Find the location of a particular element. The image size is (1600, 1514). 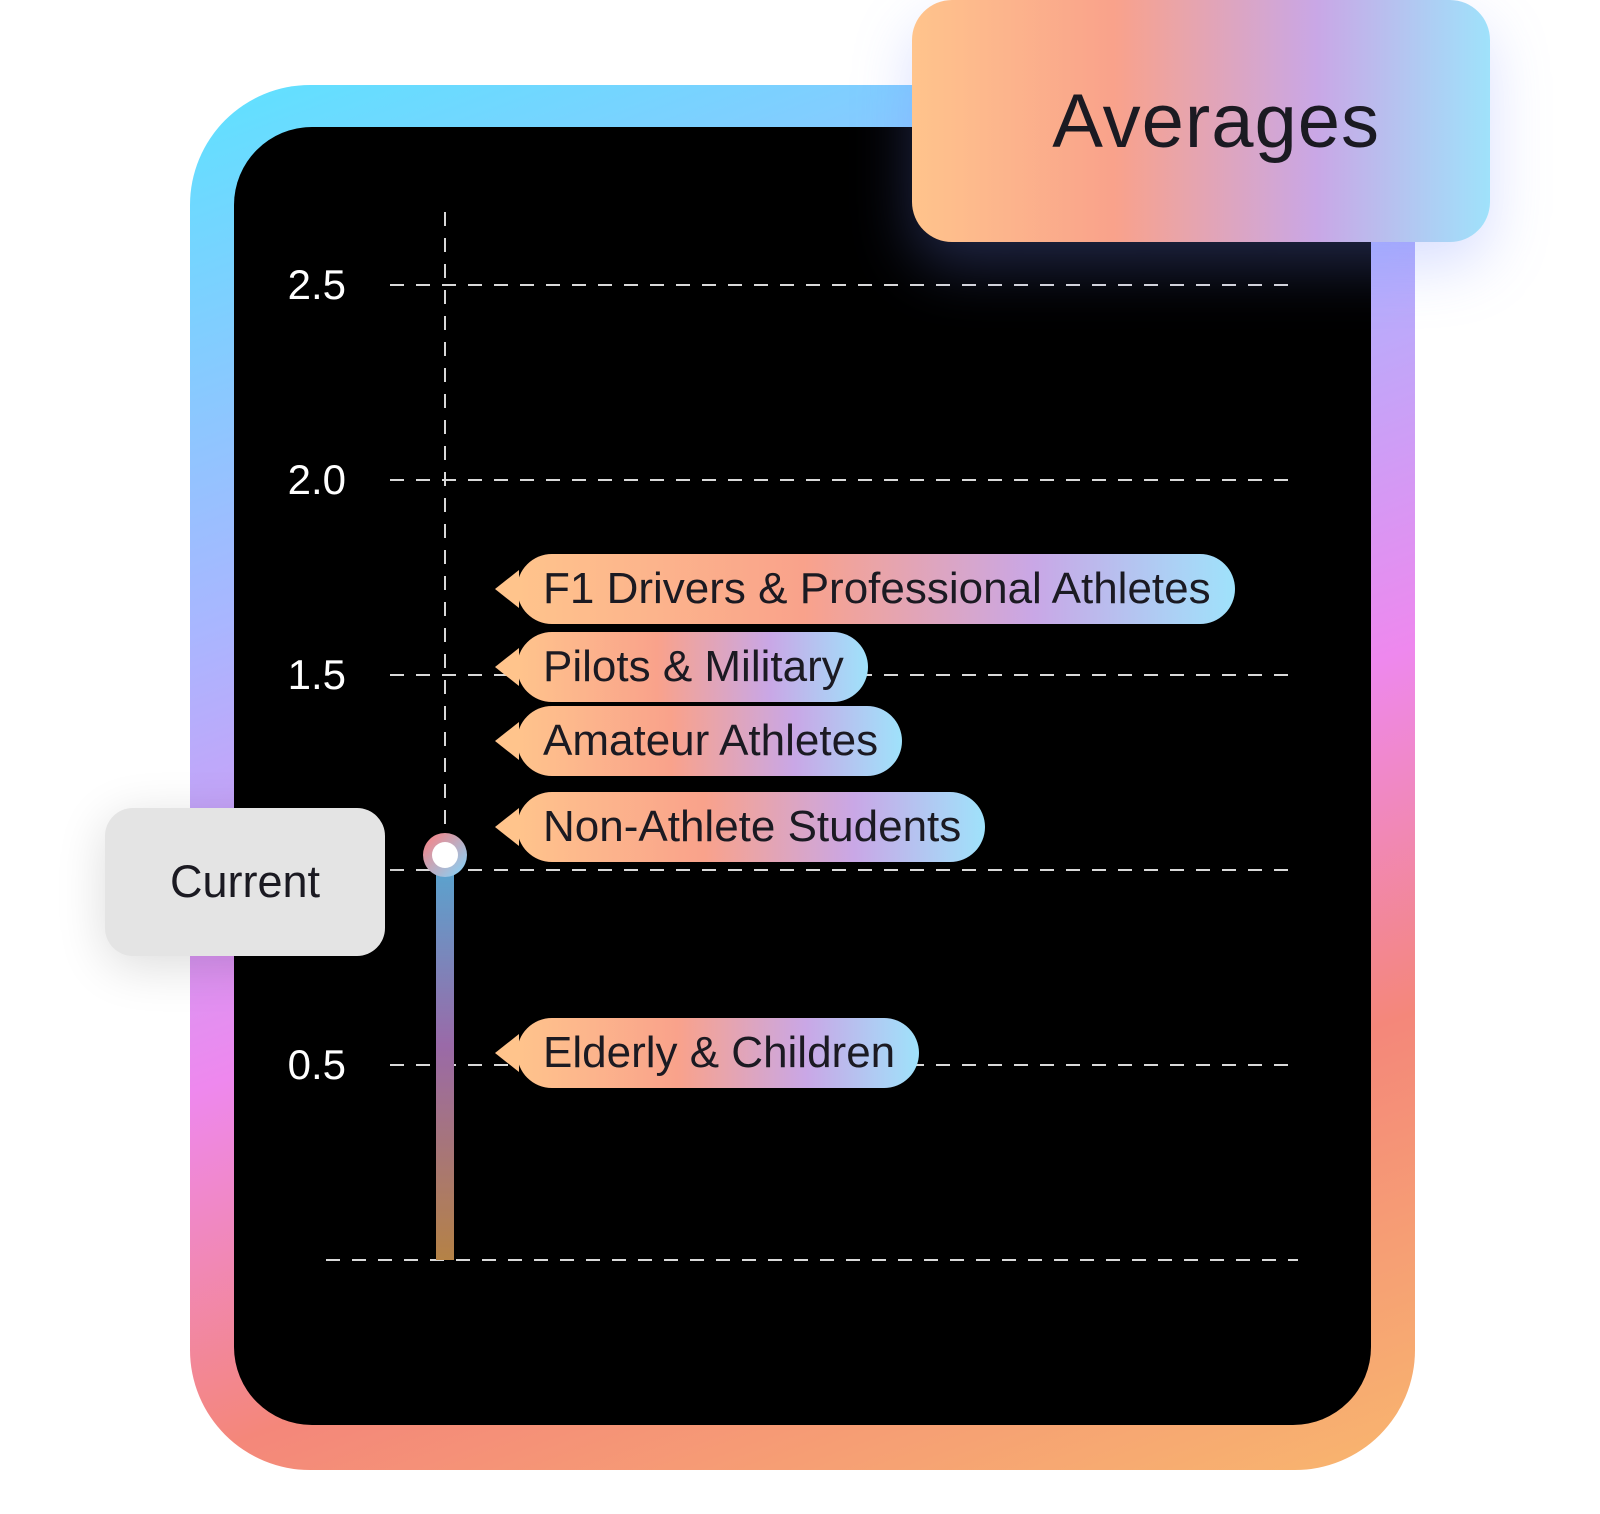

y-tick-label: 0.5 is located at coordinates (316, 1064).